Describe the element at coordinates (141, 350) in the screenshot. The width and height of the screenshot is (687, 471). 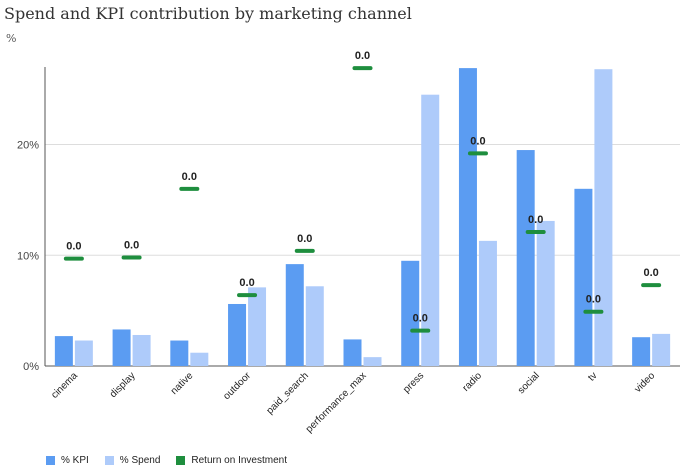
I see `bar-spend-display` at that location.